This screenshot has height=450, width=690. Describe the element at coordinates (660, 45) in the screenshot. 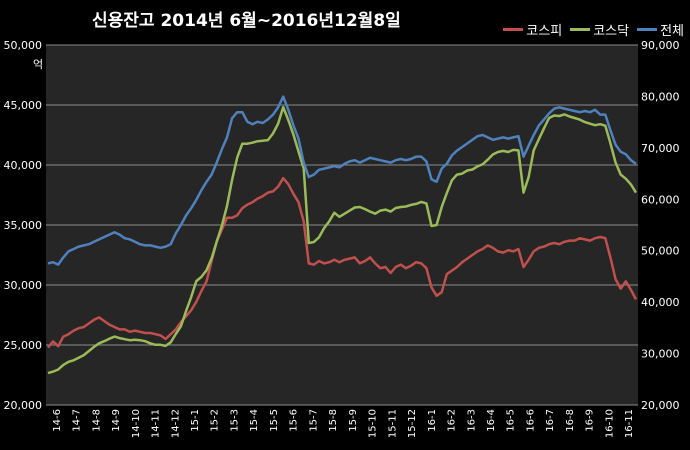

I see `y-right-tick-label: 90,000` at that location.